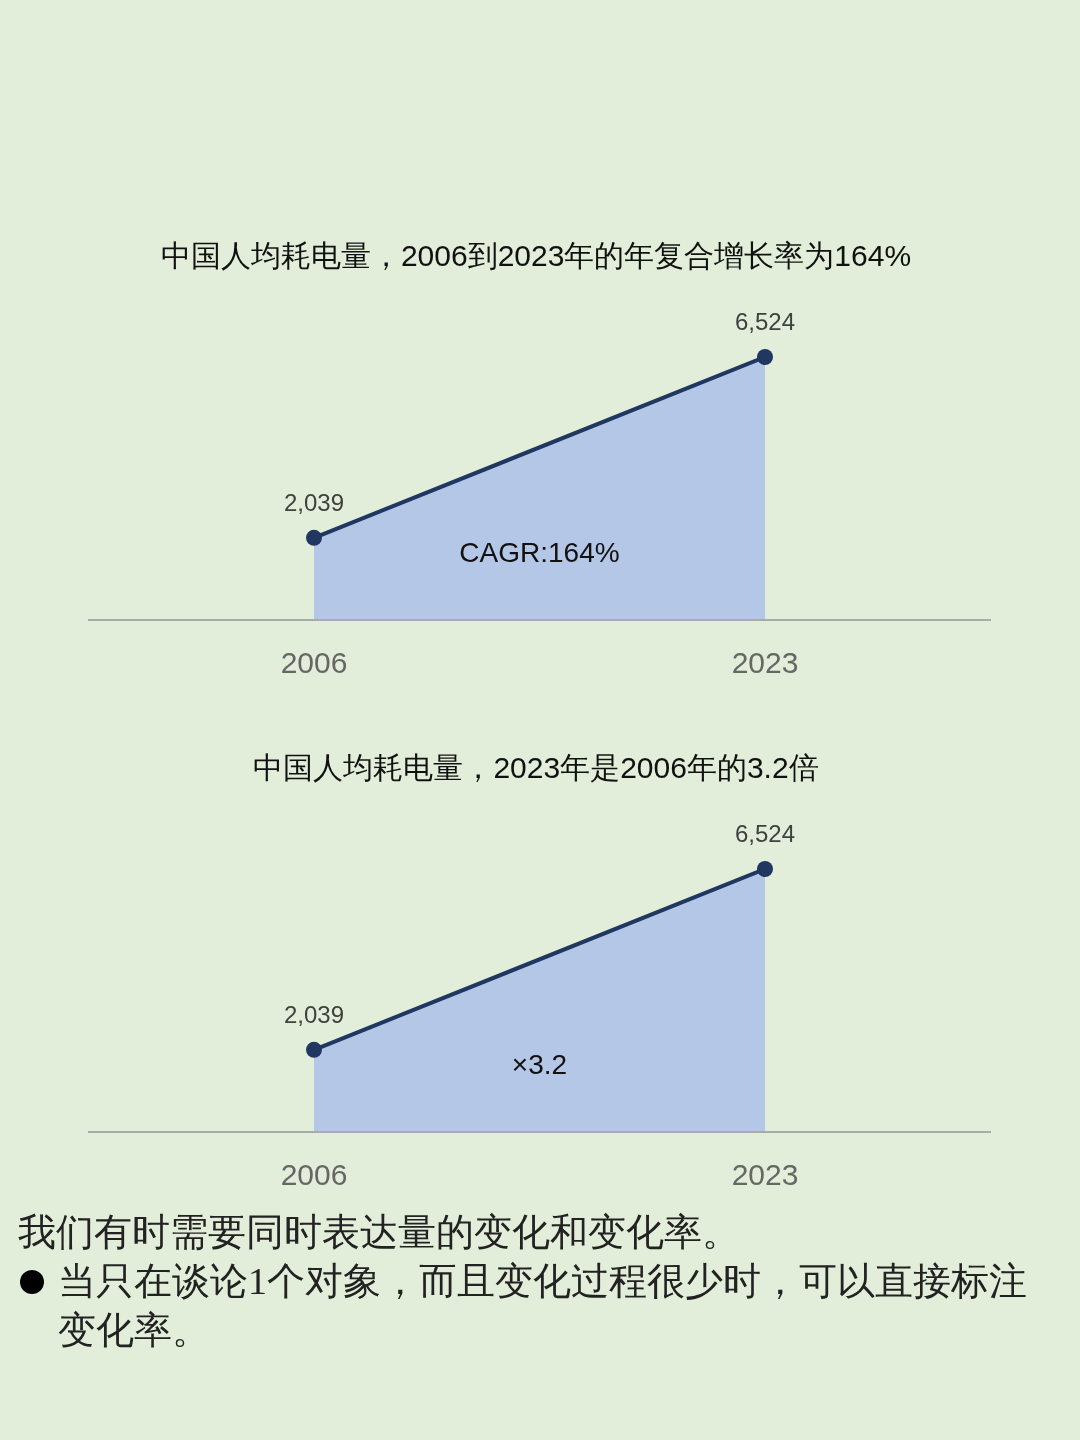  Describe the element at coordinates (542, 1306) in the screenshot. I see `text: 当只在谈论1个对象，而且变化过程很少时，可以直接标注变化率。` at that location.